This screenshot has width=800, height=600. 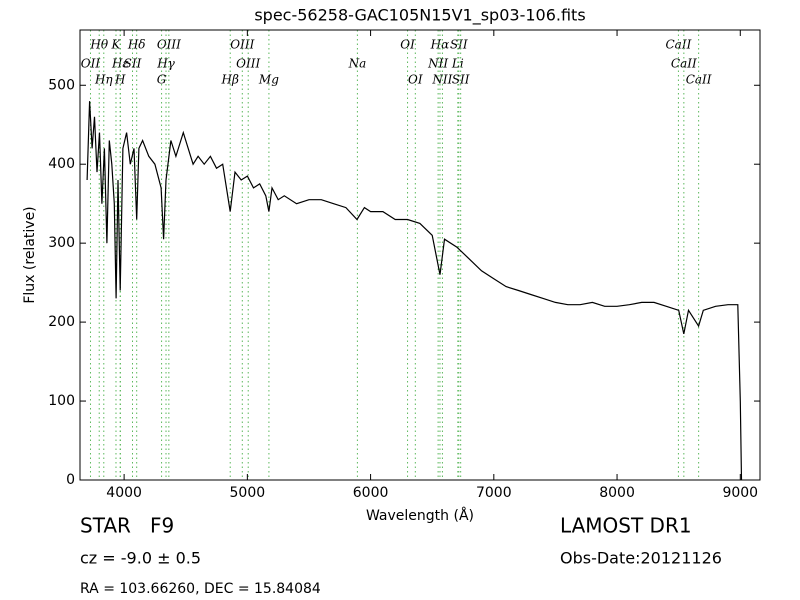 I want to click on spectral-line-label: Hβ, so click(x=230, y=80).